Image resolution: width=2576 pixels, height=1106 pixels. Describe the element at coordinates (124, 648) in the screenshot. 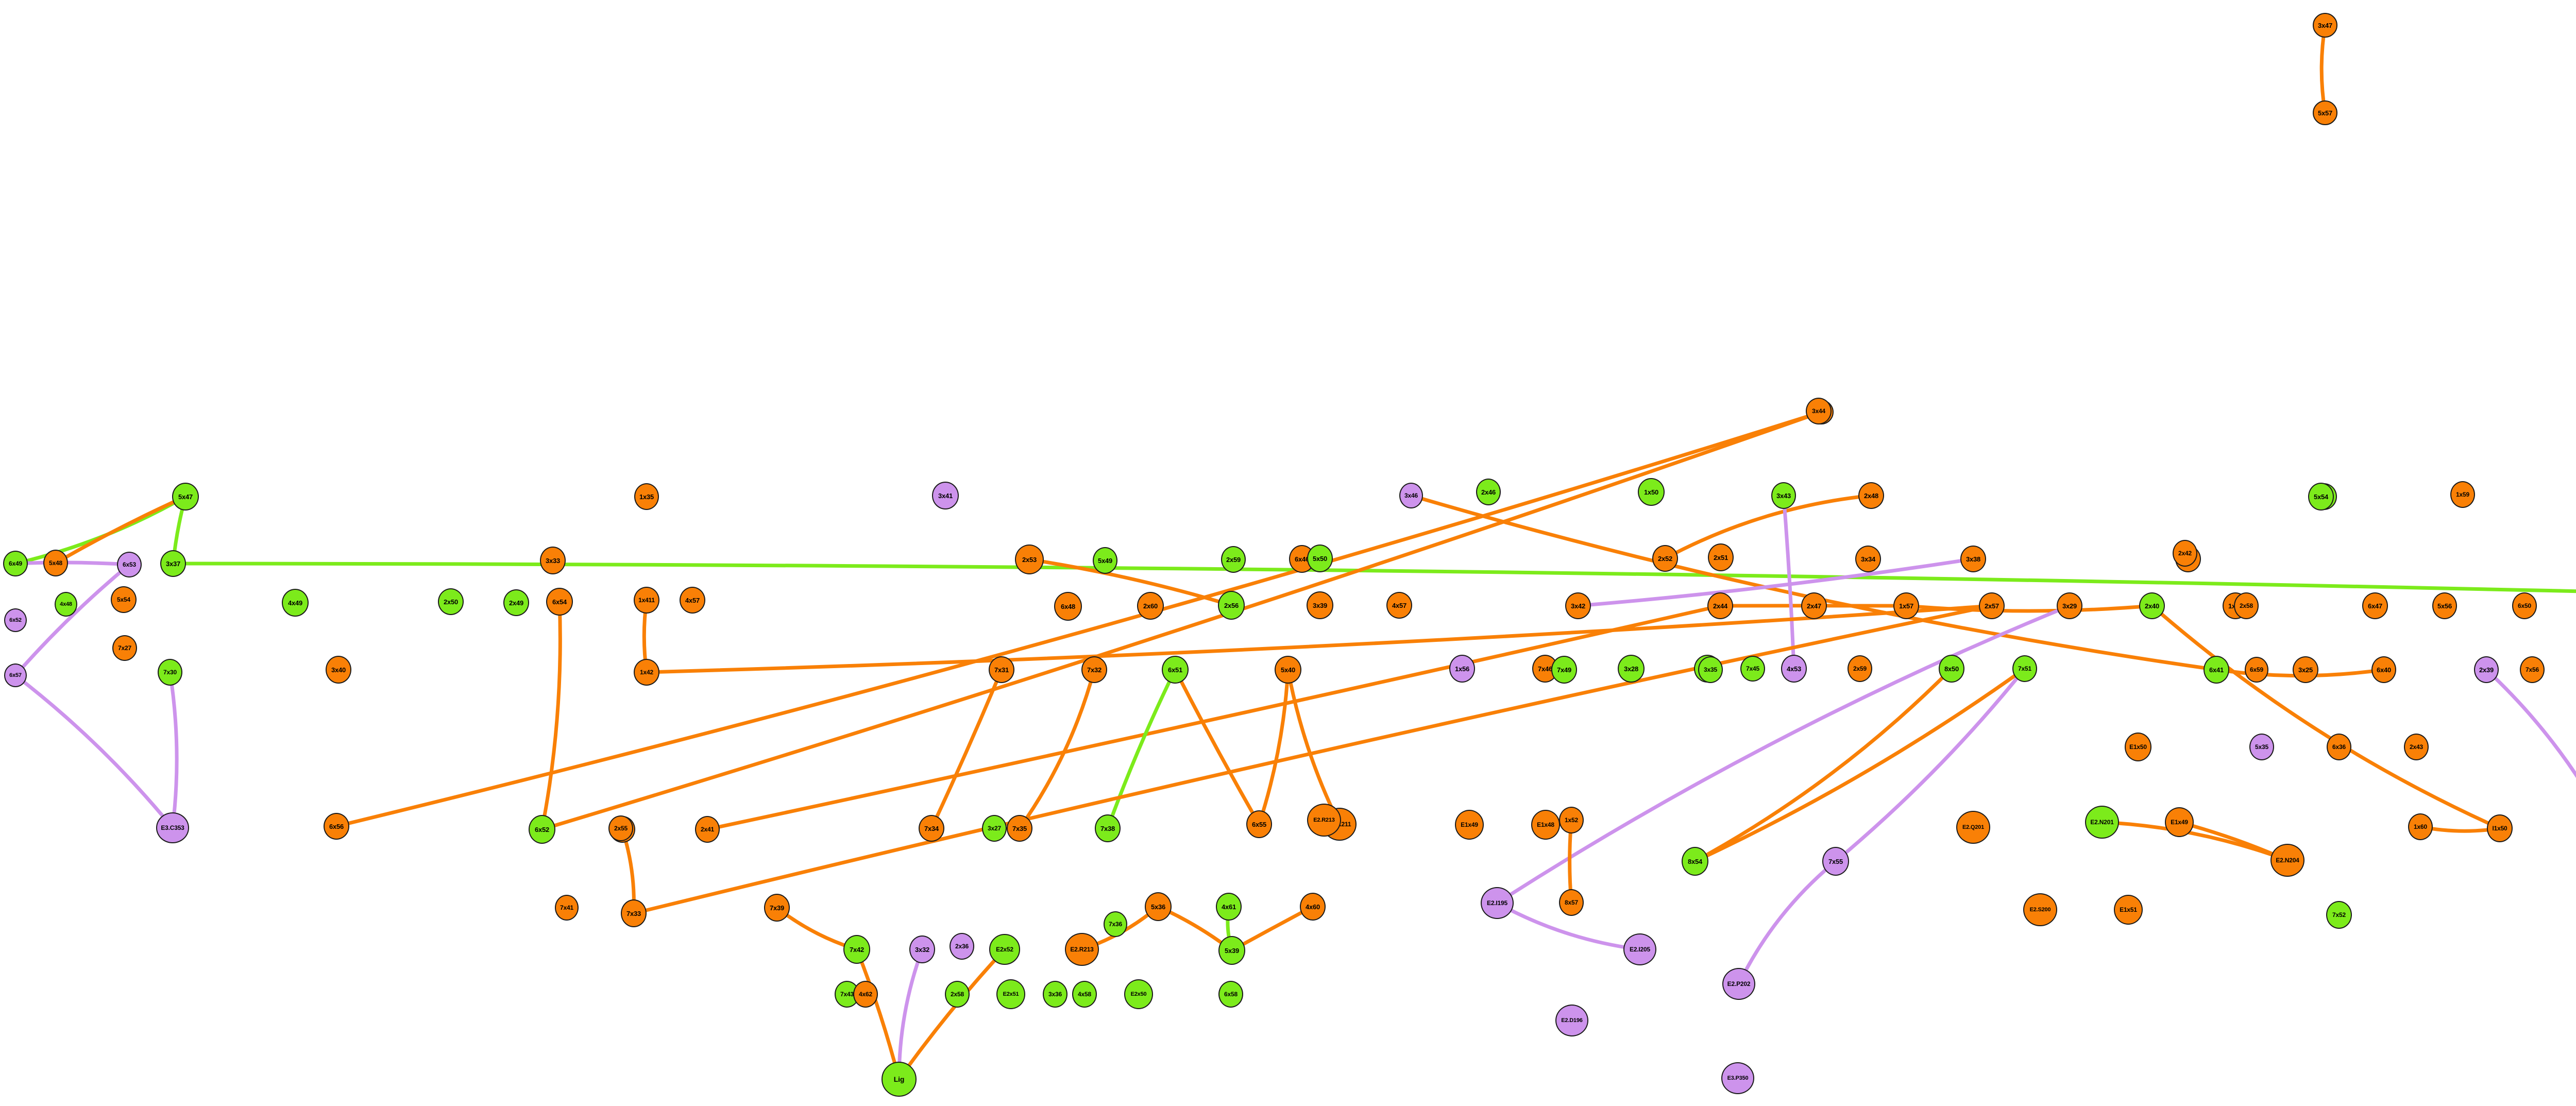

I see `graph-node-7x27: 7x27` at that location.